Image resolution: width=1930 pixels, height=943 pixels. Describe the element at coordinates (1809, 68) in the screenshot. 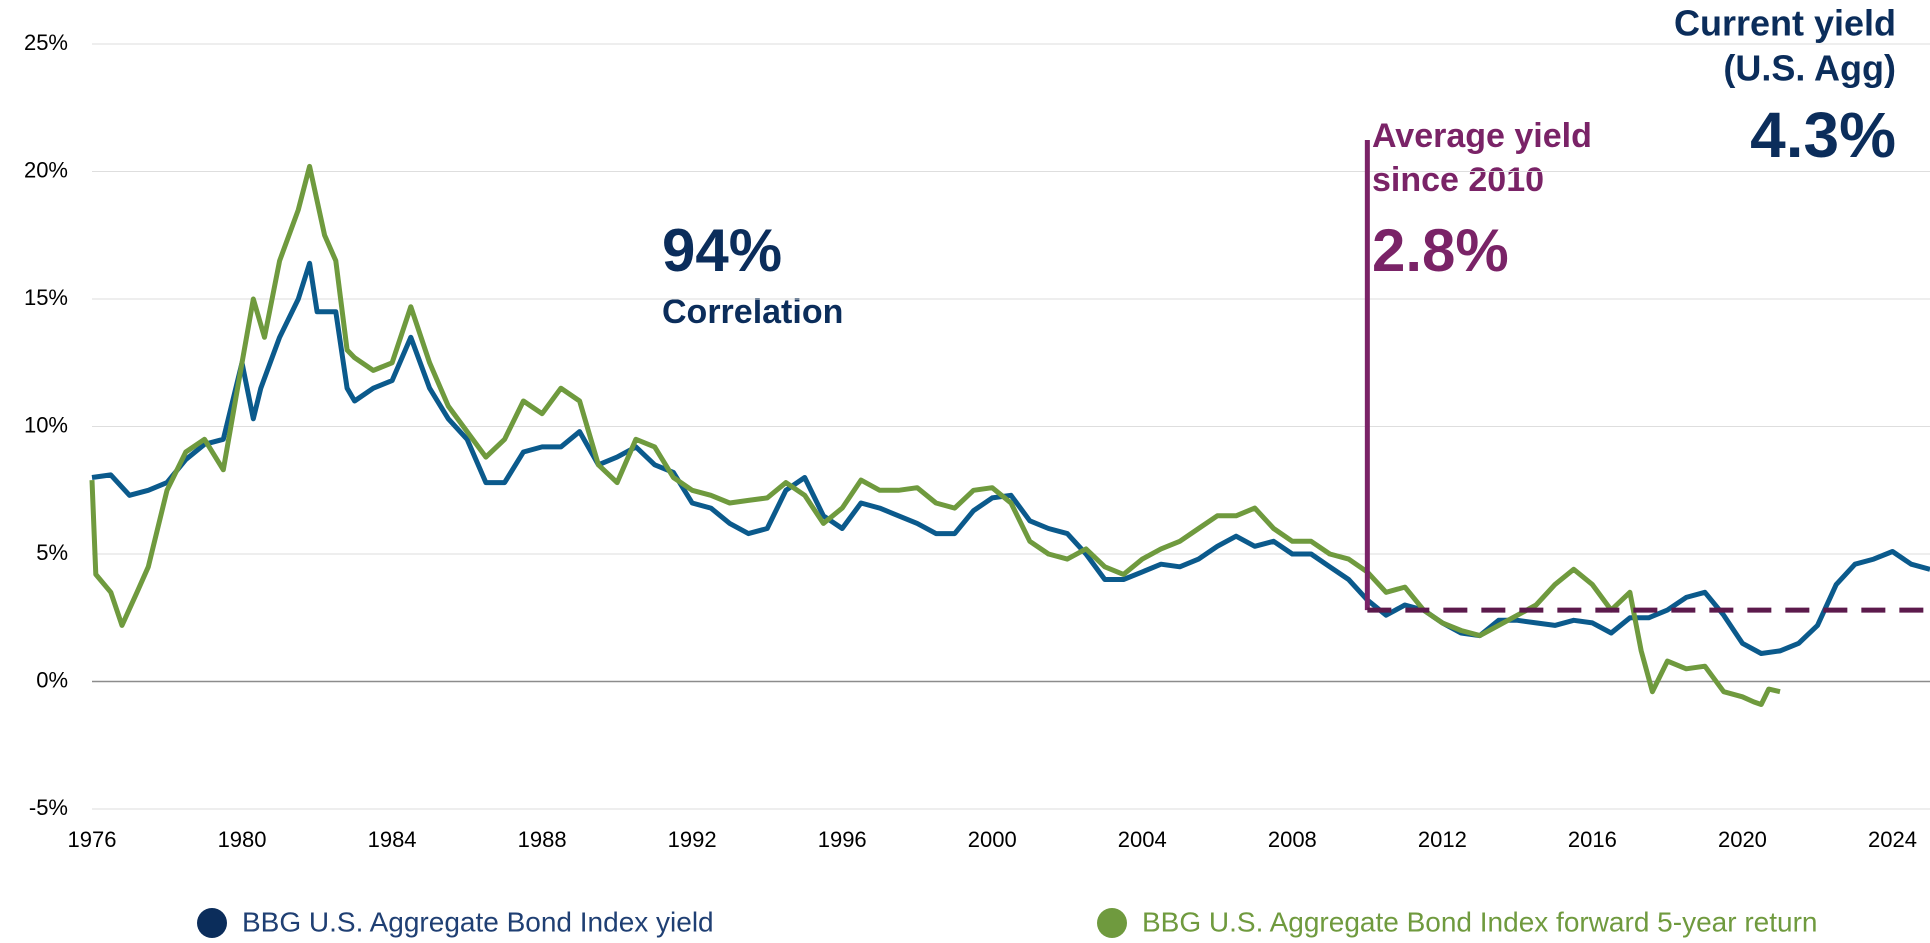

I see `current-title: (U.S. Agg)` at that location.